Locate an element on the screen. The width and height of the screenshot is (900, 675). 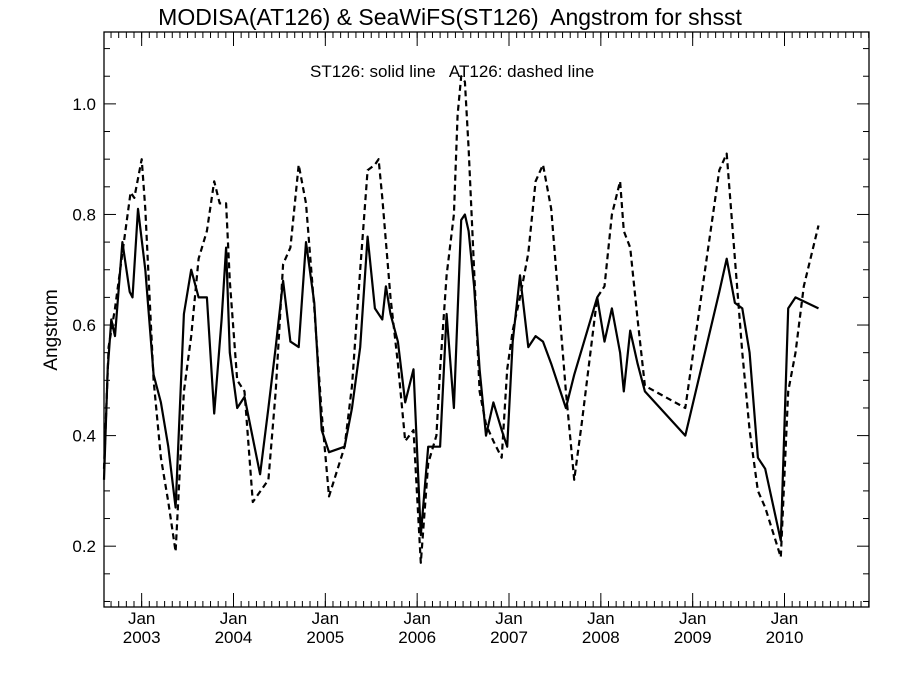
chart-annotation: ST126: solid line AT126: dashed line is located at coordinates (452, 71).